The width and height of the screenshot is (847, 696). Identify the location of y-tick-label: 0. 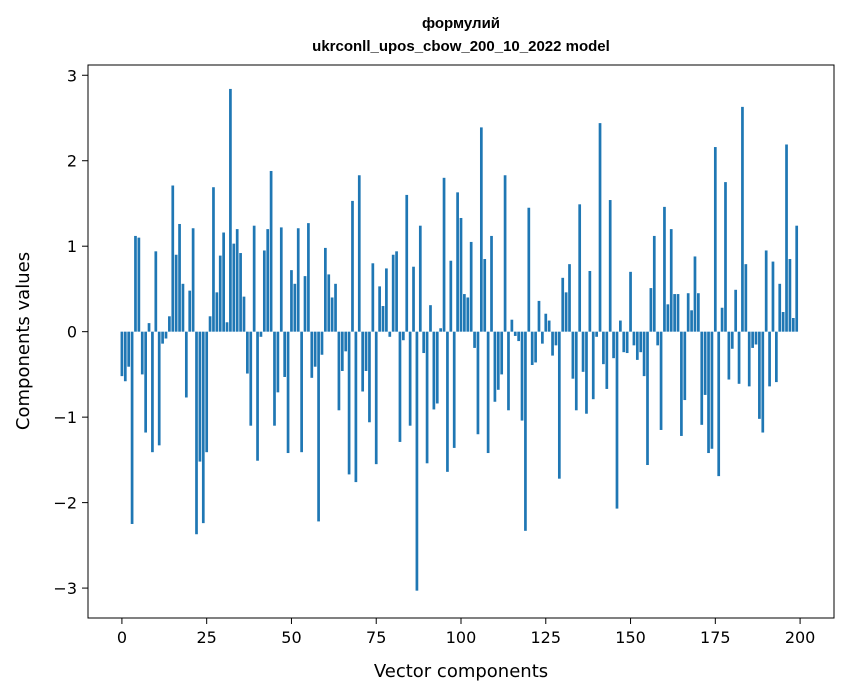
(72, 332).